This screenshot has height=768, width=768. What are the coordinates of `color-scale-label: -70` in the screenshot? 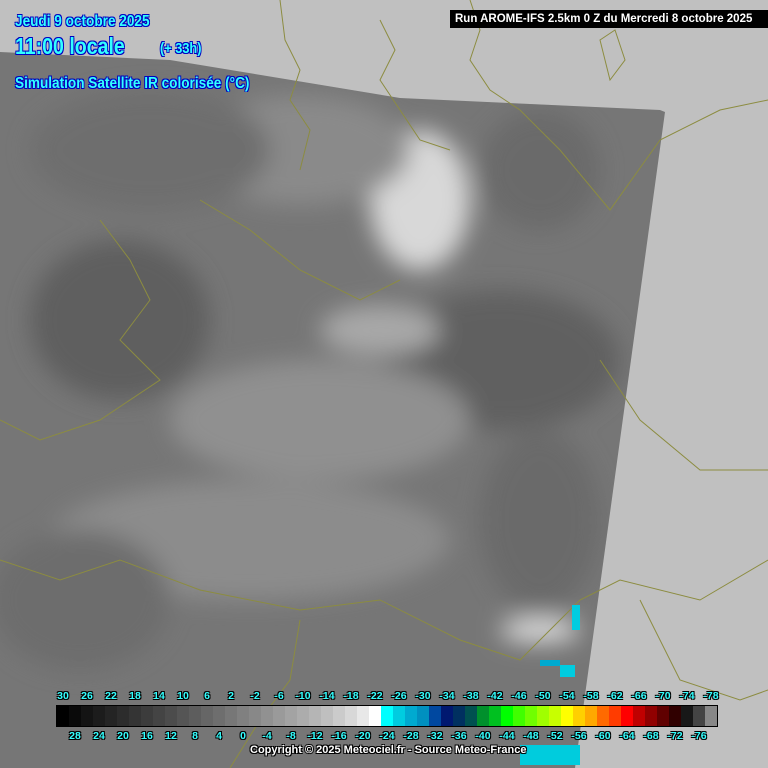 It's located at (663, 696).